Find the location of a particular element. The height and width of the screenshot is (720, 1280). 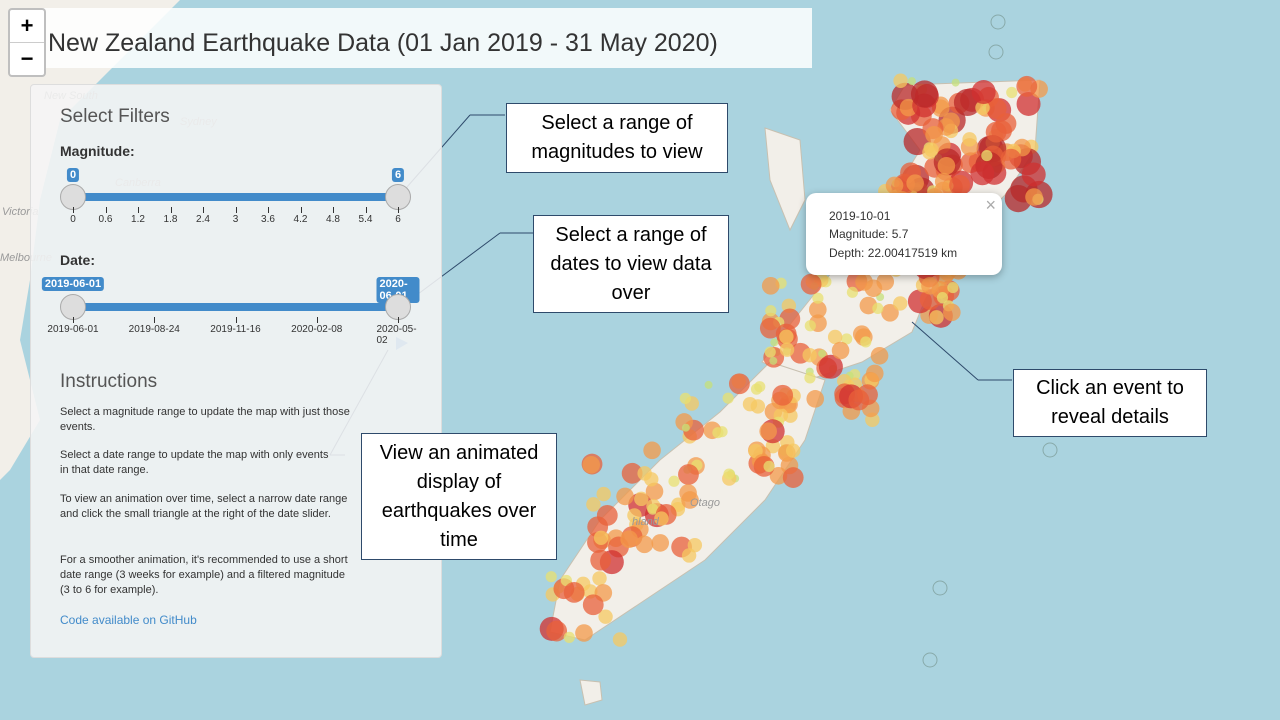

zoom-in: + is located at coordinates (27, 26).